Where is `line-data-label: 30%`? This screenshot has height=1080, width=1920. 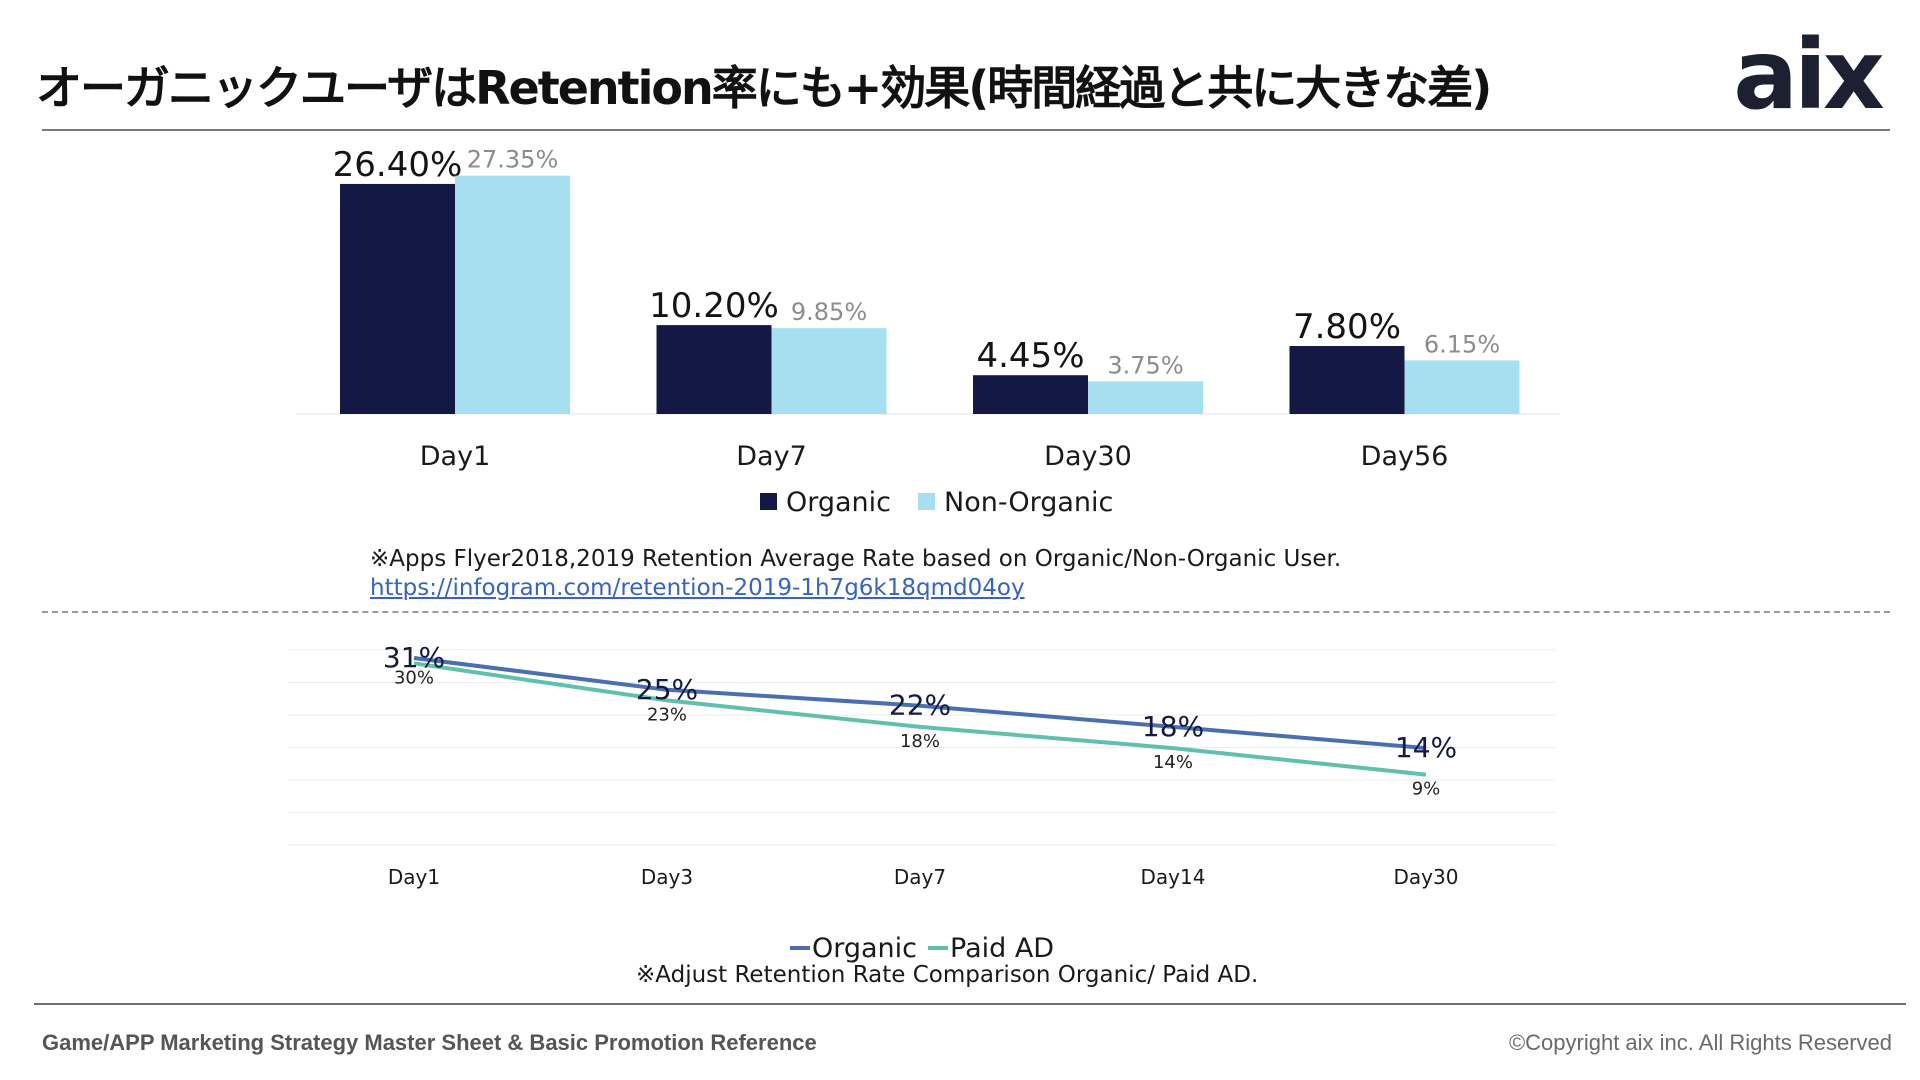
line-data-label: 30% is located at coordinates (414, 677).